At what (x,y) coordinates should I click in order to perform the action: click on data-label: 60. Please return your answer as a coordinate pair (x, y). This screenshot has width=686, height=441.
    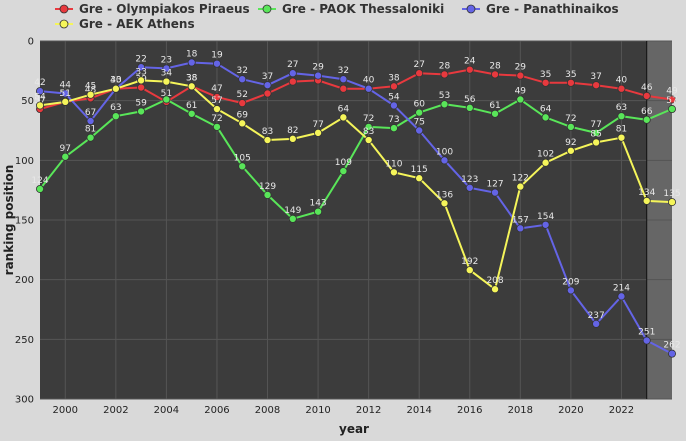
    Looking at the image, I should click on (419, 105).